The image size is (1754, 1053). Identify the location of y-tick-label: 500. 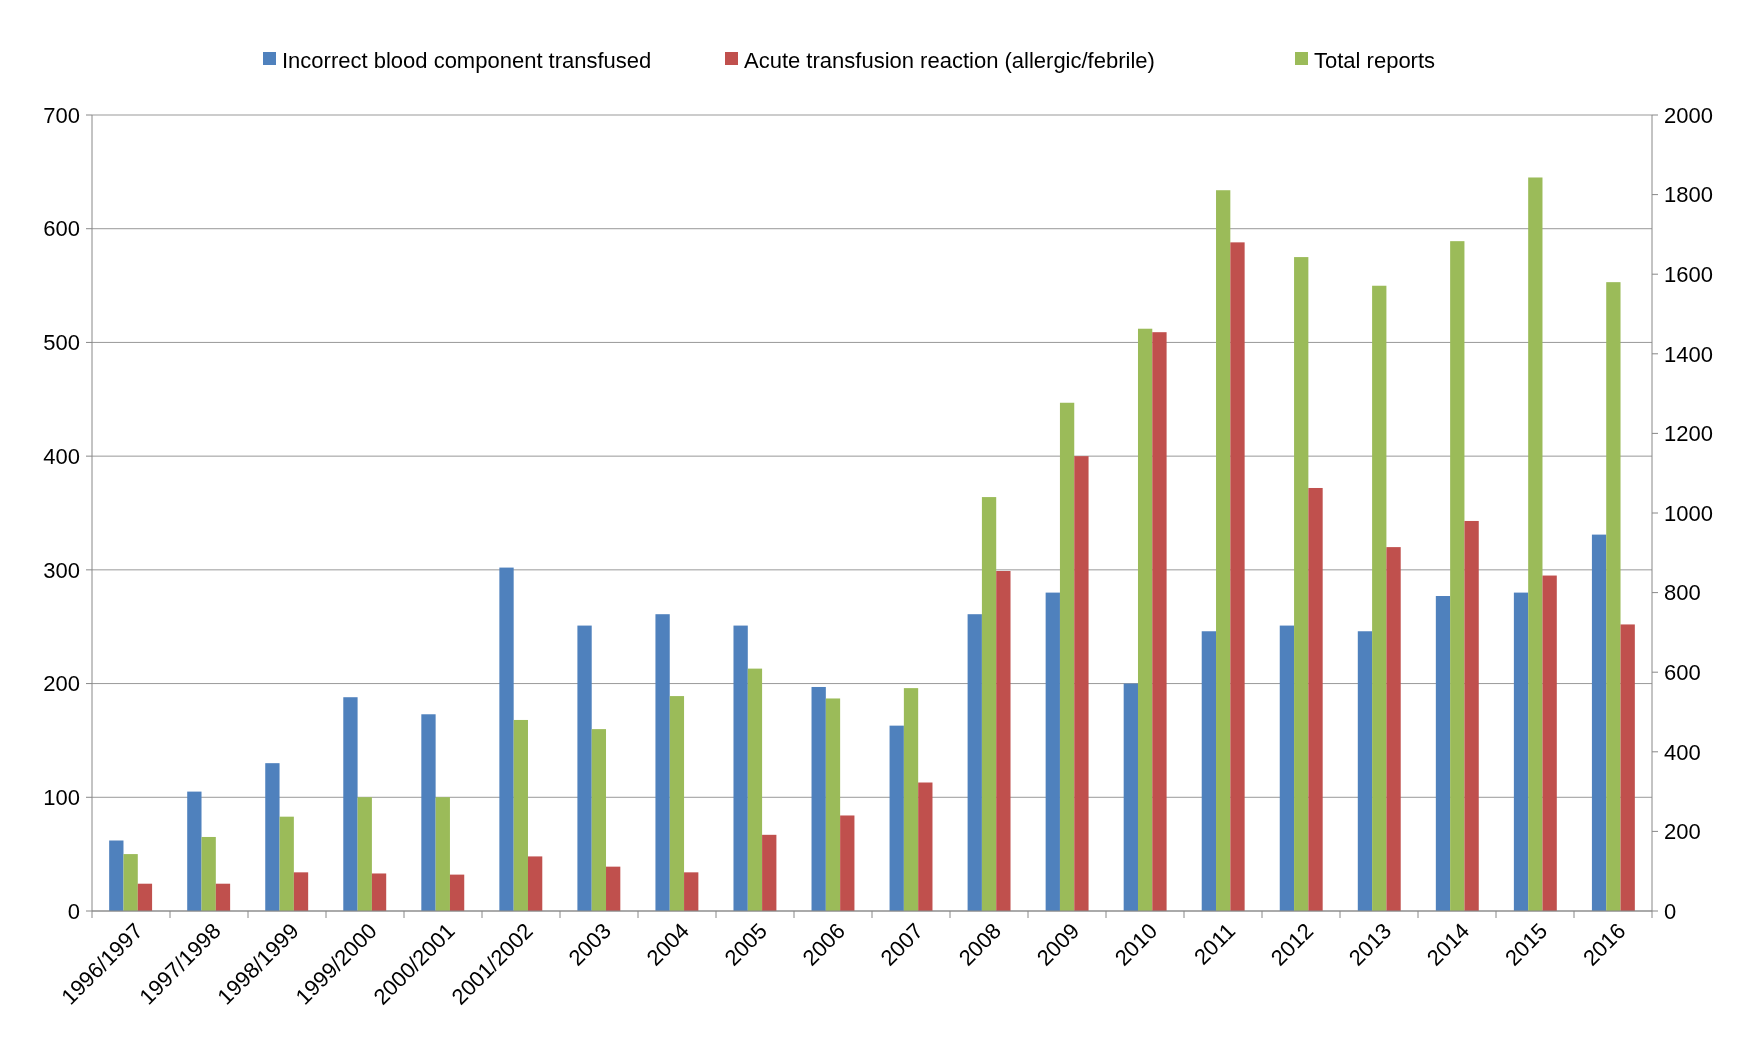
(61, 343).